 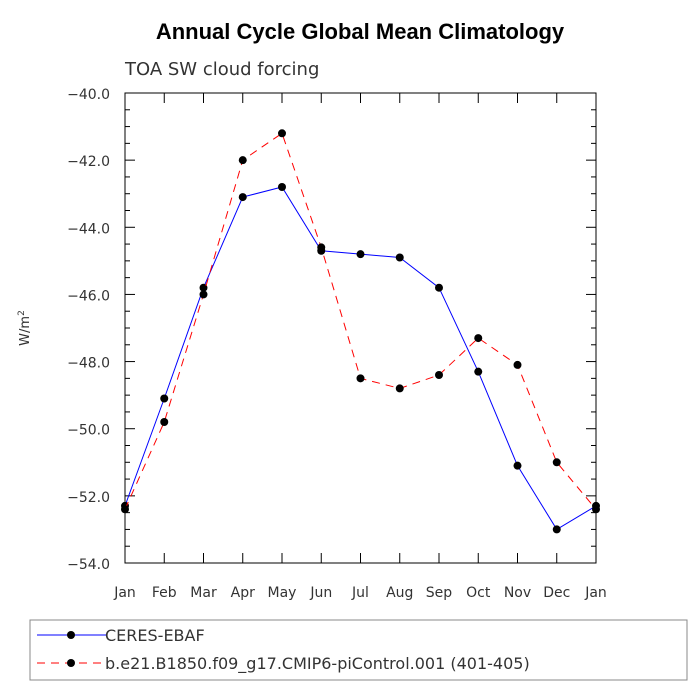 What do you see at coordinates (88, 565) in the screenshot?
I see `y-tick-label: −54.0` at bounding box center [88, 565].